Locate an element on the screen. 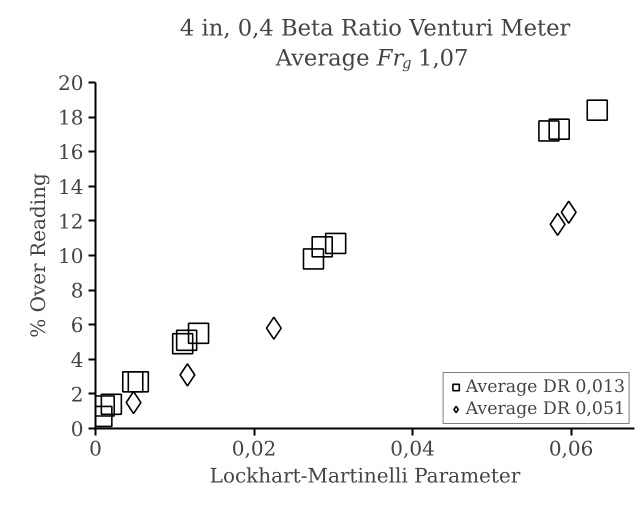 The height and width of the screenshot is (508, 640). y-tick-label: 10 is located at coordinates (71, 256).